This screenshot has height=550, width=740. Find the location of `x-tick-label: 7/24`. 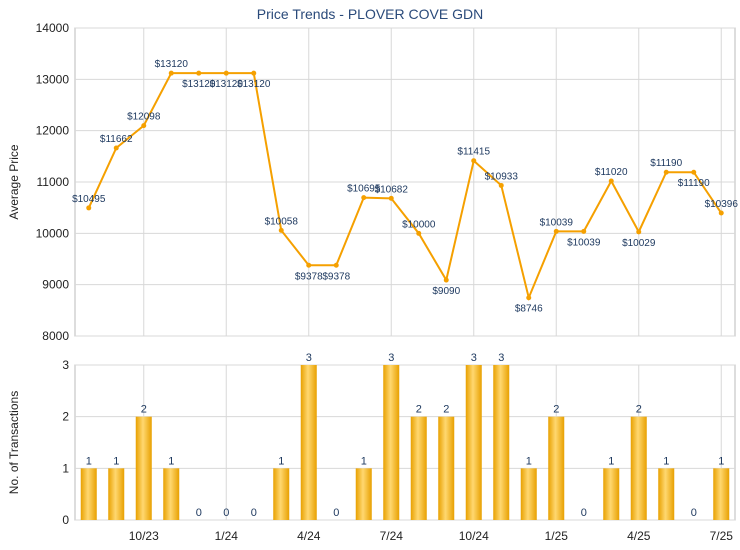

x-tick-label: 7/24 is located at coordinates (392, 536).